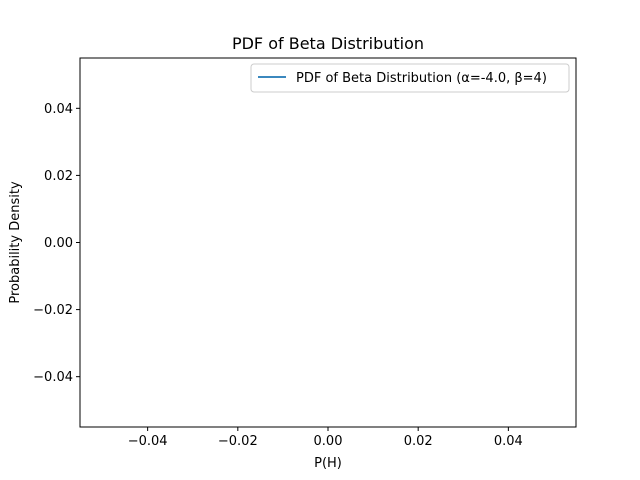  Describe the element at coordinates (238, 441) in the screenshot. I see `x-tick-label: −0.02` at that location.